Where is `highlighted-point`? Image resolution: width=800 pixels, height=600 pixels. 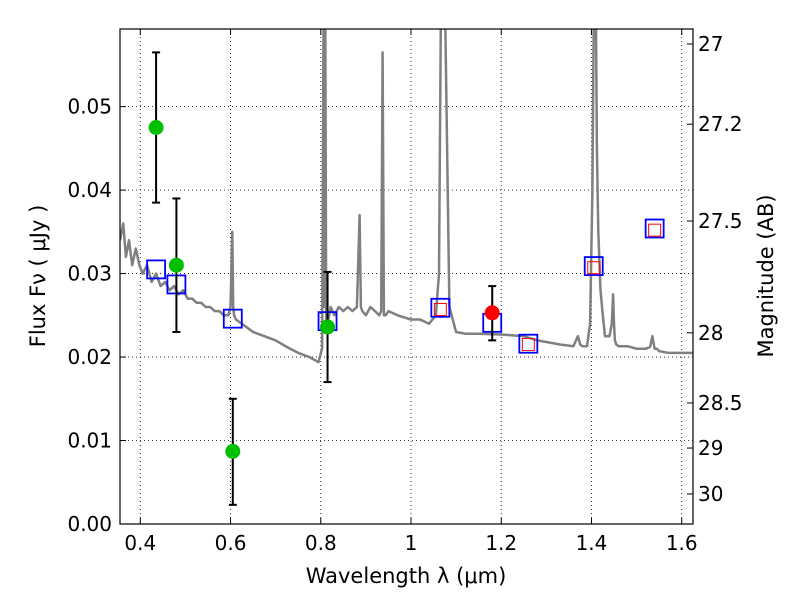 highlighted-point is located at coordinates (492, 313).